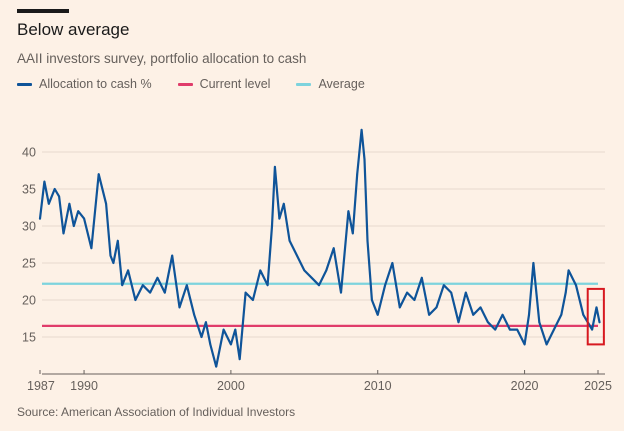  I want to click on legend-label-average: Average, so click(341, 84).